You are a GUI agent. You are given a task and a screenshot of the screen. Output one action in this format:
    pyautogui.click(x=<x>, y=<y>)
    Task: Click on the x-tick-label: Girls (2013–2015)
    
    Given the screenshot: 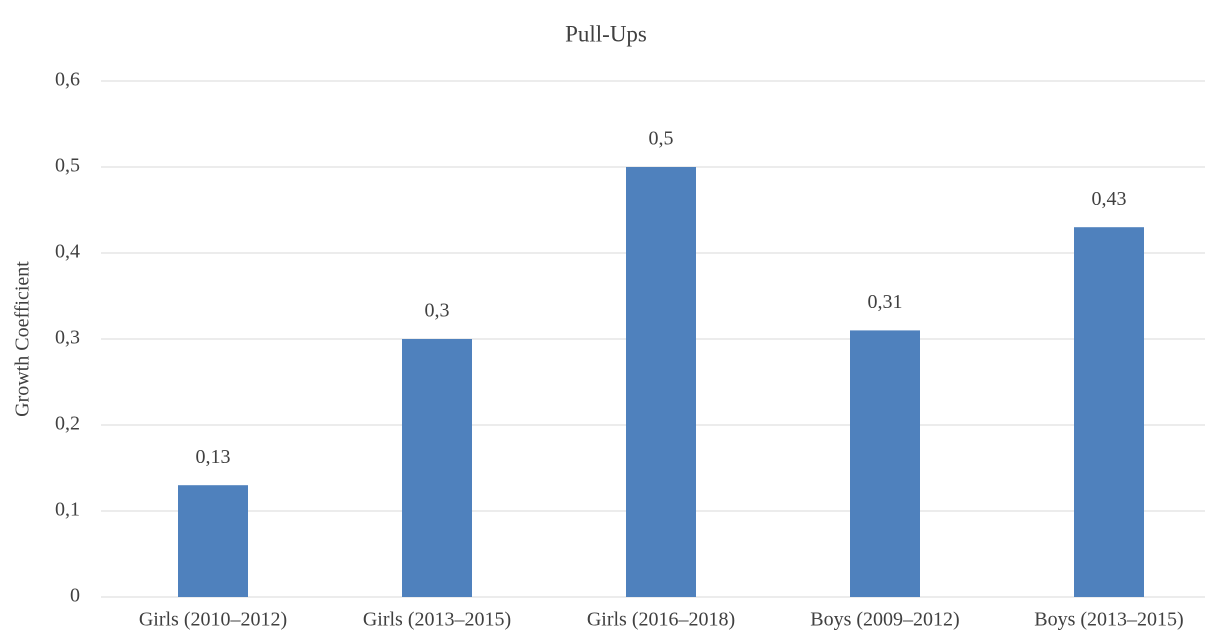 What is the action you would take?
    pyautogui.click(x=437, y=620)
    